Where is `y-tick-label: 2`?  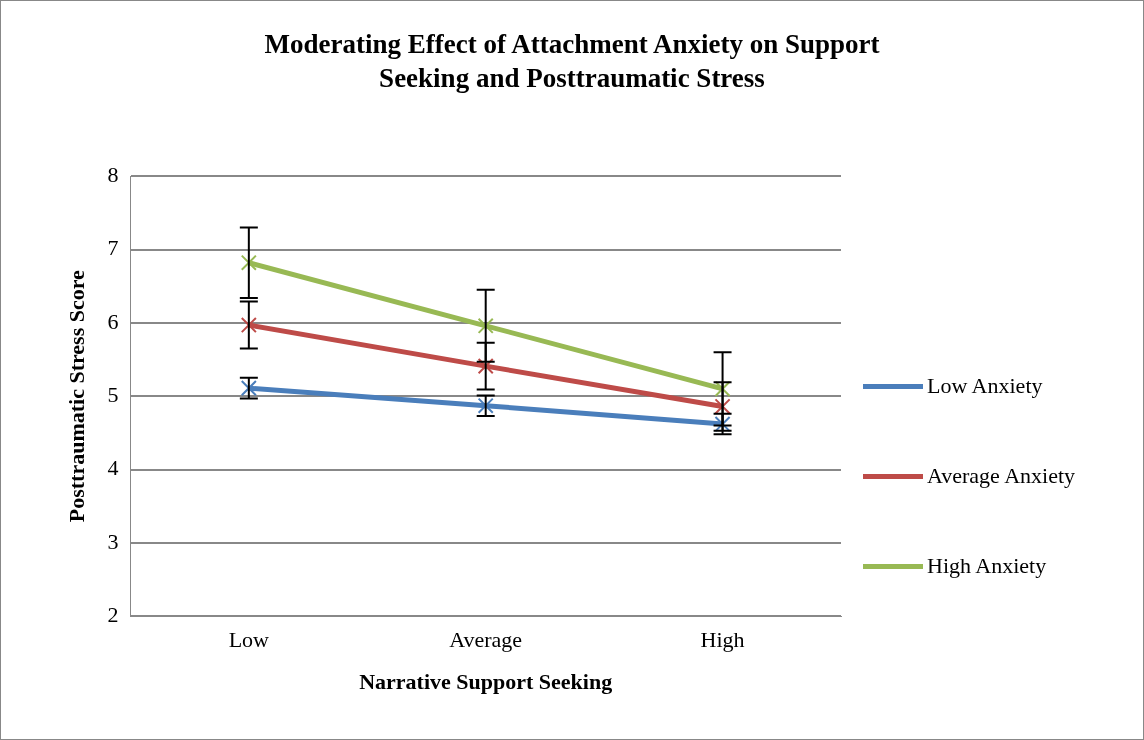
y-tick-label: 2 is located at coordinates (113, 614).